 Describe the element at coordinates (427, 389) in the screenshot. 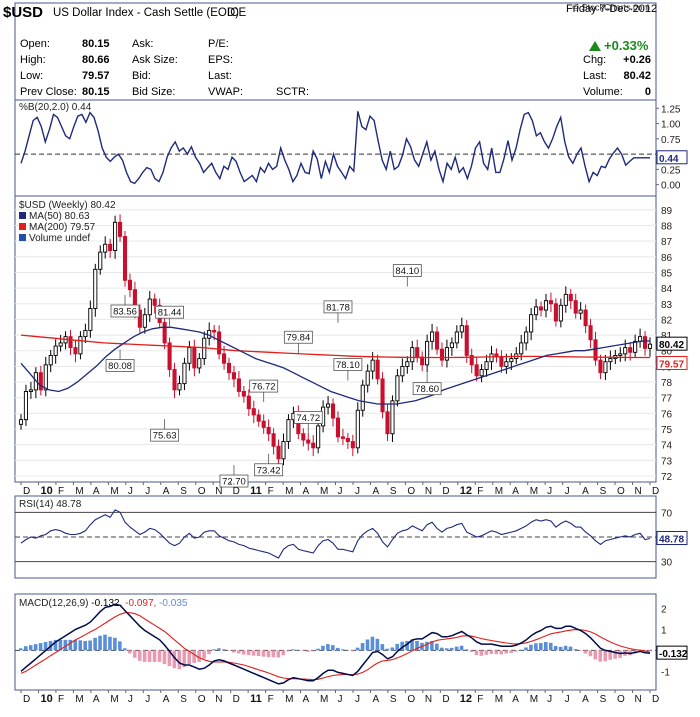

I see `annotation-label: 78.60` at that location.